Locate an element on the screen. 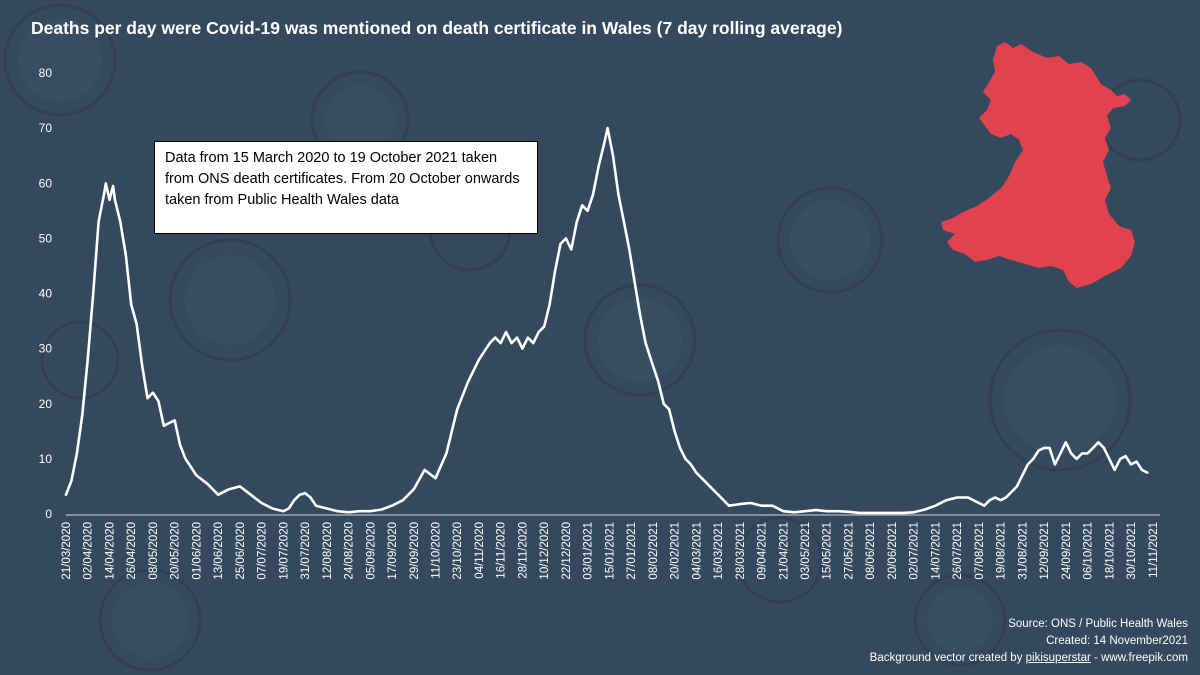 This screenshot has width=1200, height=675. x-tick-label: 29/09/2020 is located at coordinates (415, 551).